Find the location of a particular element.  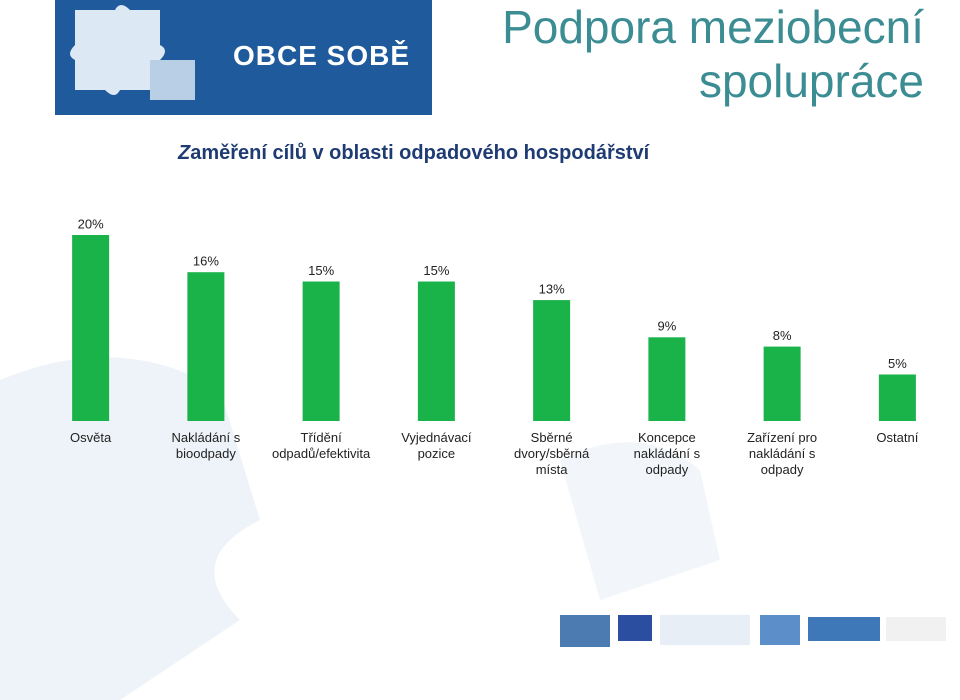

value-label: 8% is located at coordinates (782, 335).